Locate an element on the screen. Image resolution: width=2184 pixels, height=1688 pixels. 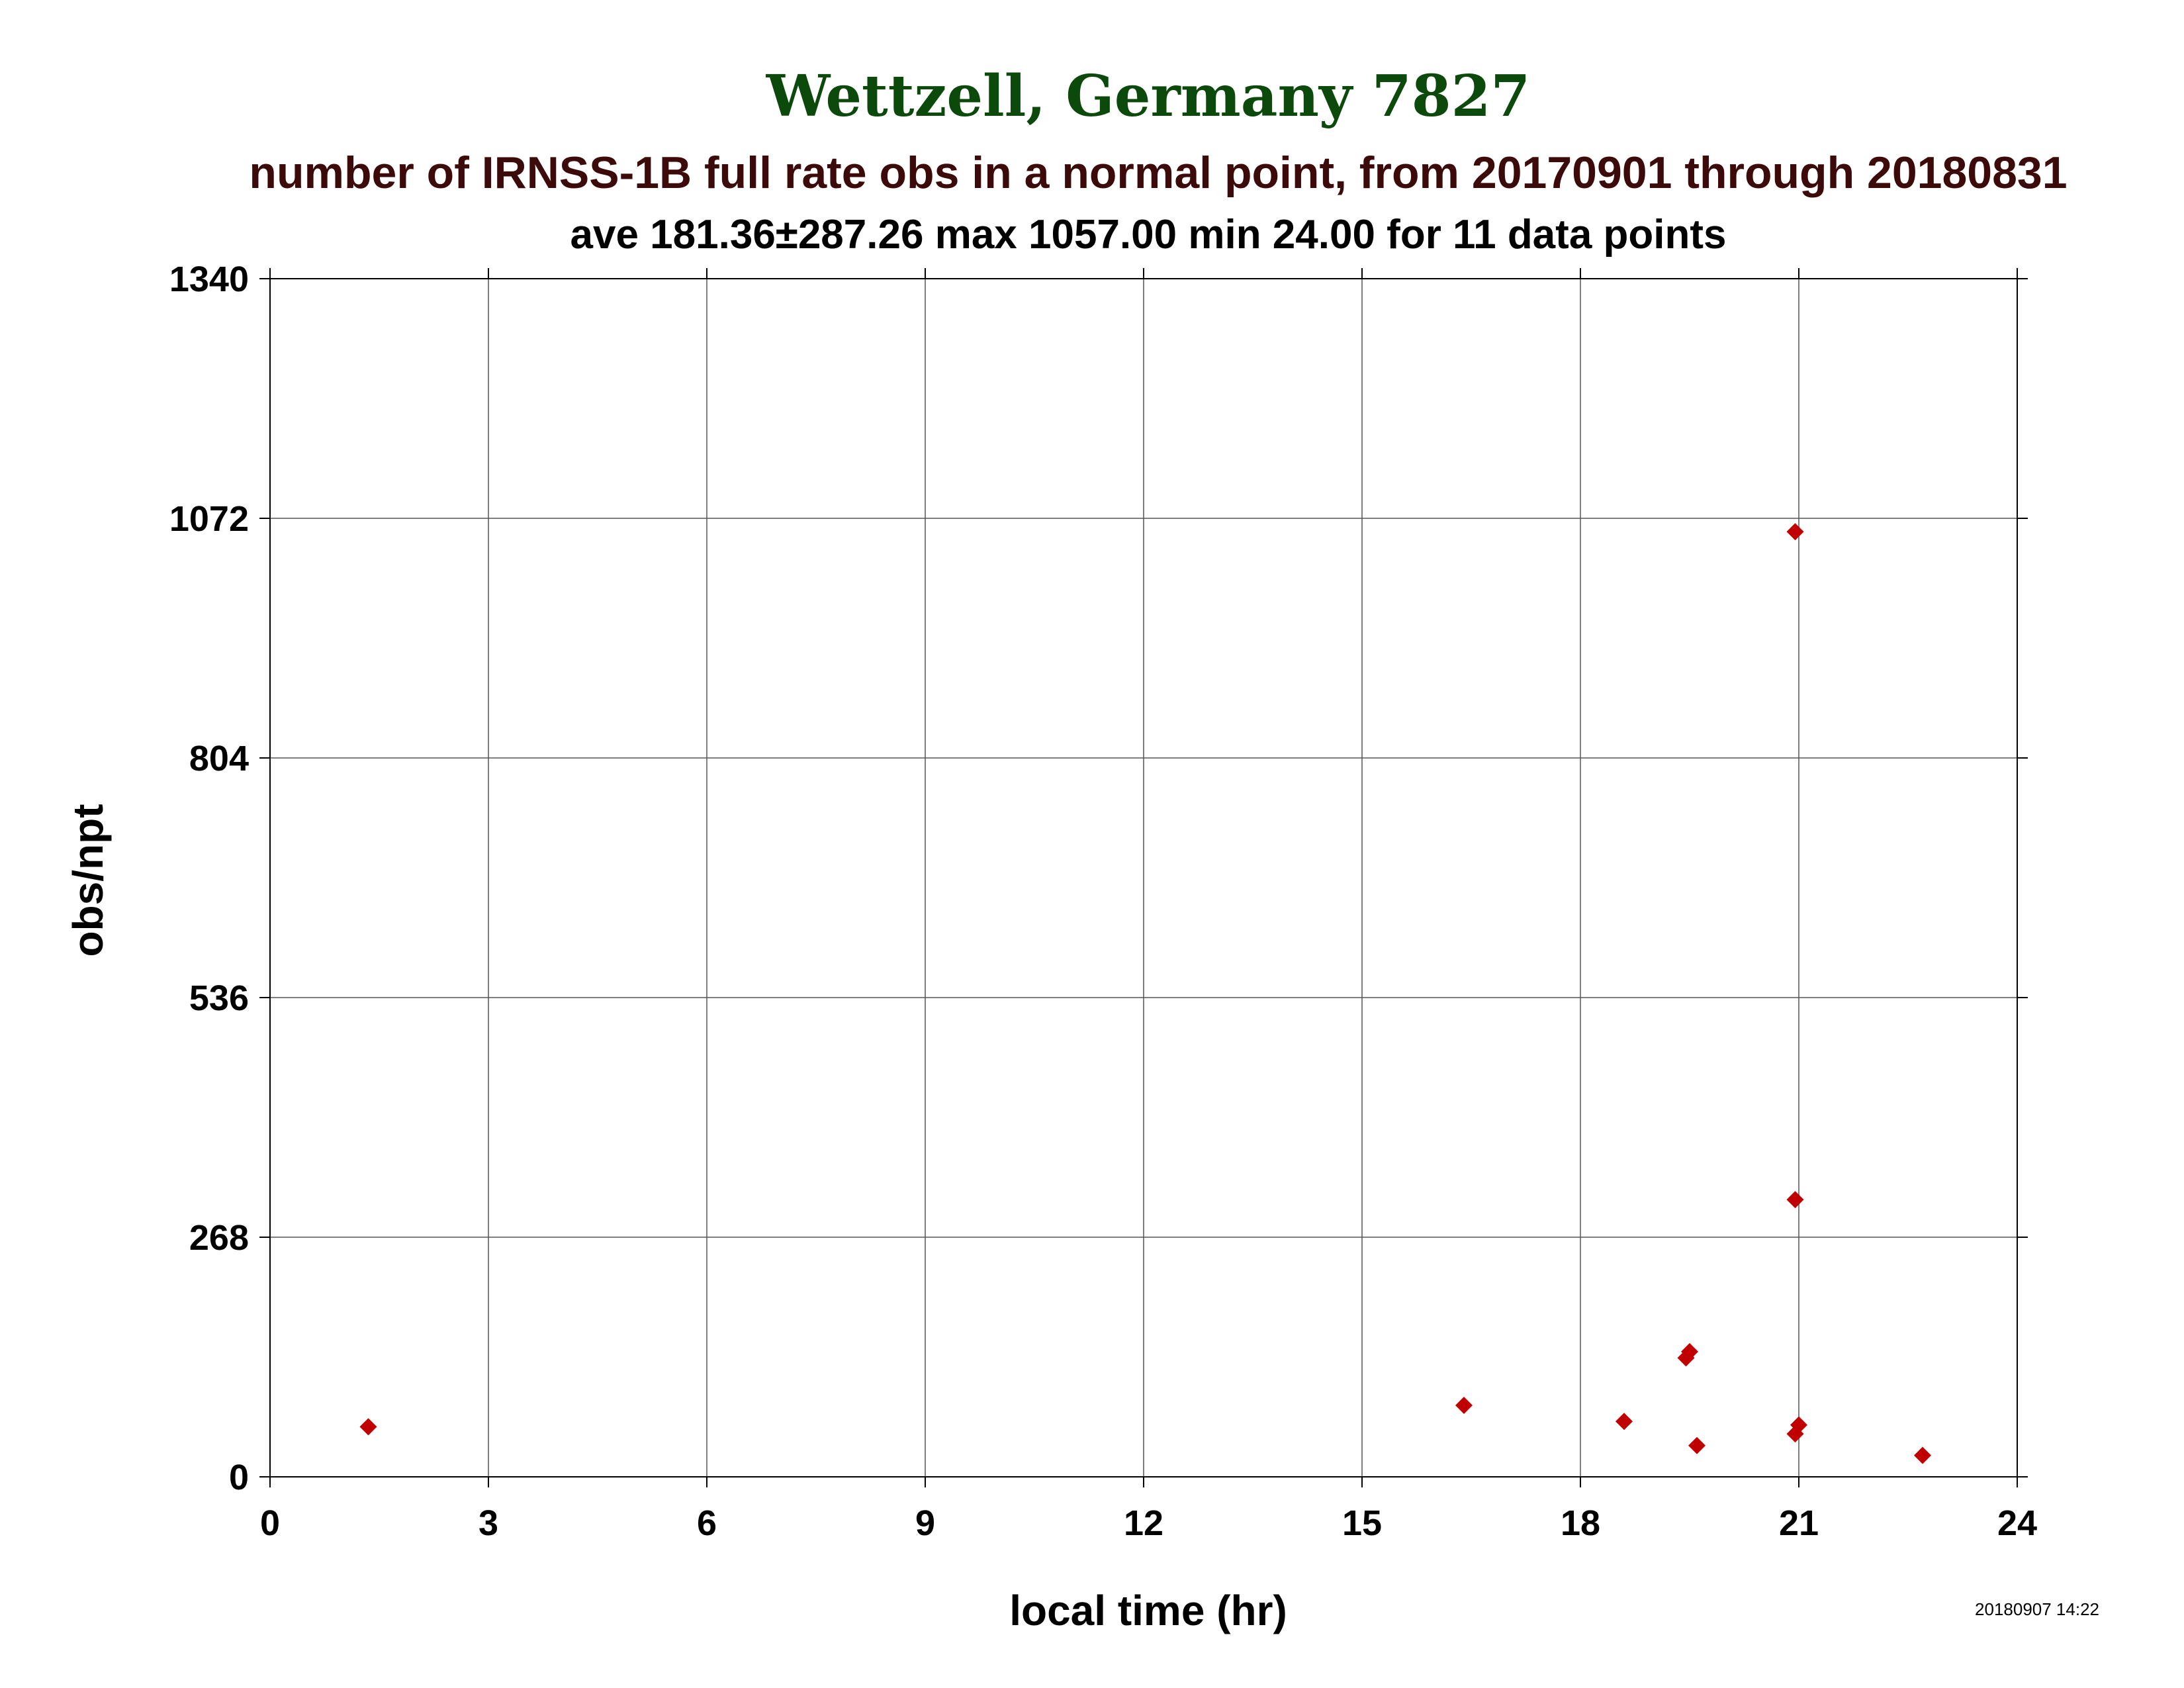
y-tick-label: 0 is located at coordinates (239, 1477).